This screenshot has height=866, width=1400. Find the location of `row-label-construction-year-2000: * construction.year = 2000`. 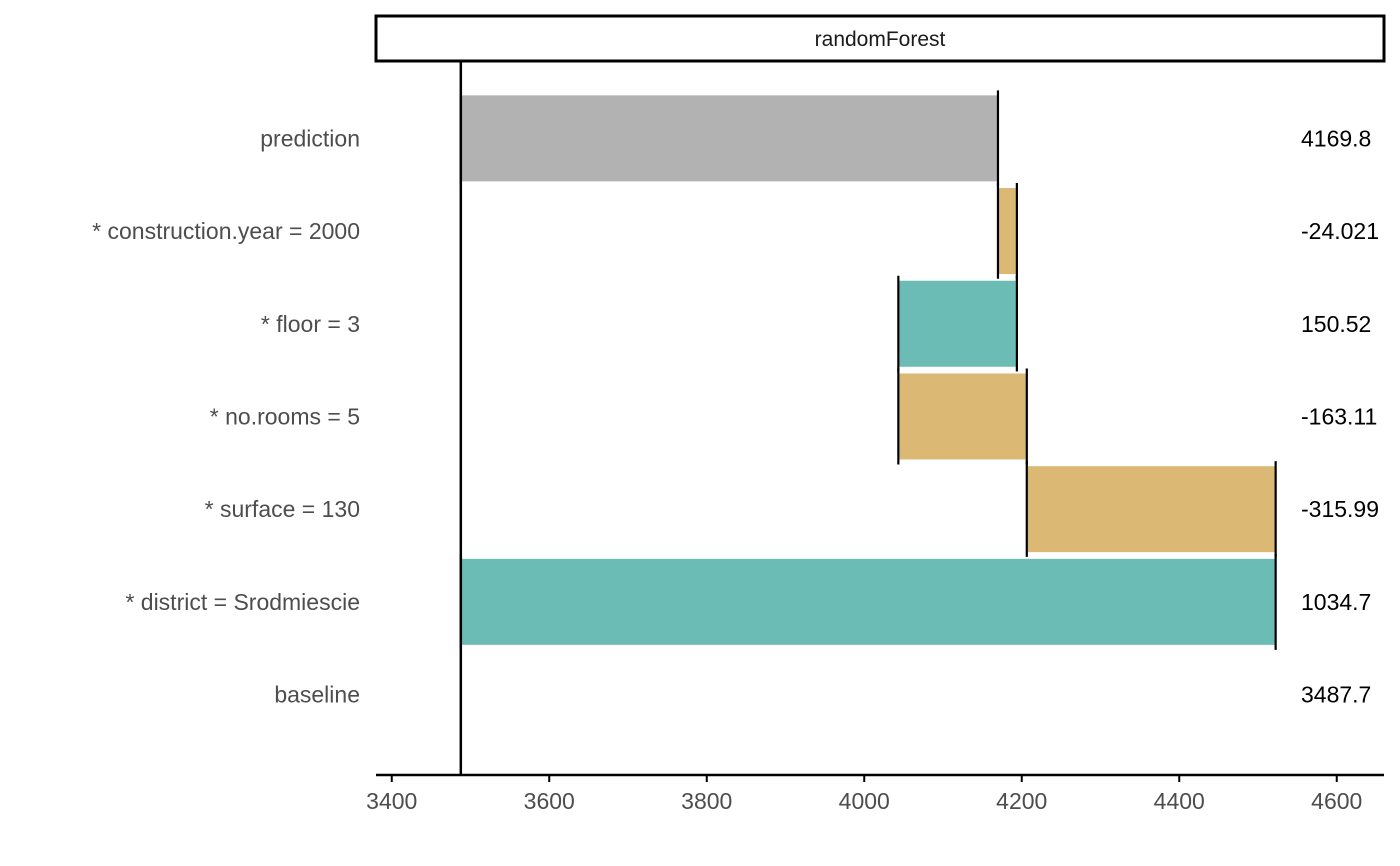

row-label-construction-year-2000: * construction.year = 2000 is located at coordinates (226, 231).